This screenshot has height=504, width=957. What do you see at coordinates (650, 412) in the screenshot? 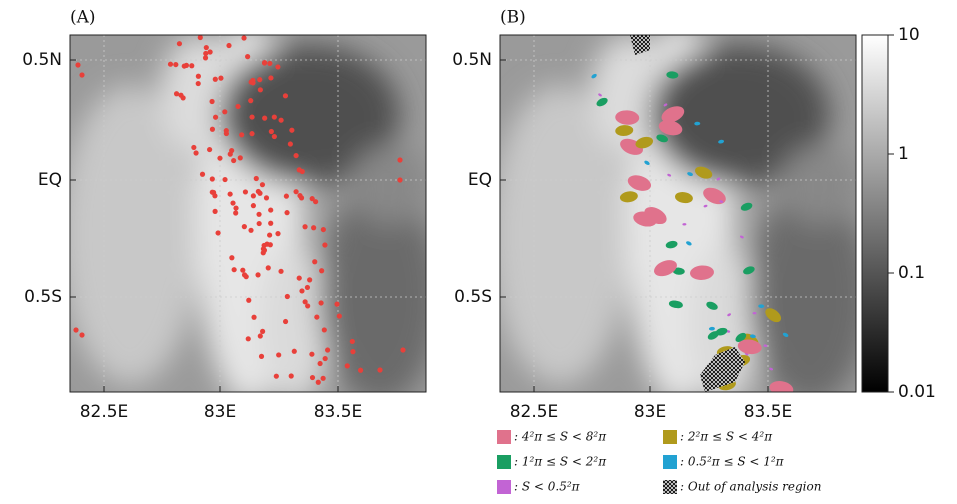
I see `x-tick-label: 83E` at bounding box center [650, 412].